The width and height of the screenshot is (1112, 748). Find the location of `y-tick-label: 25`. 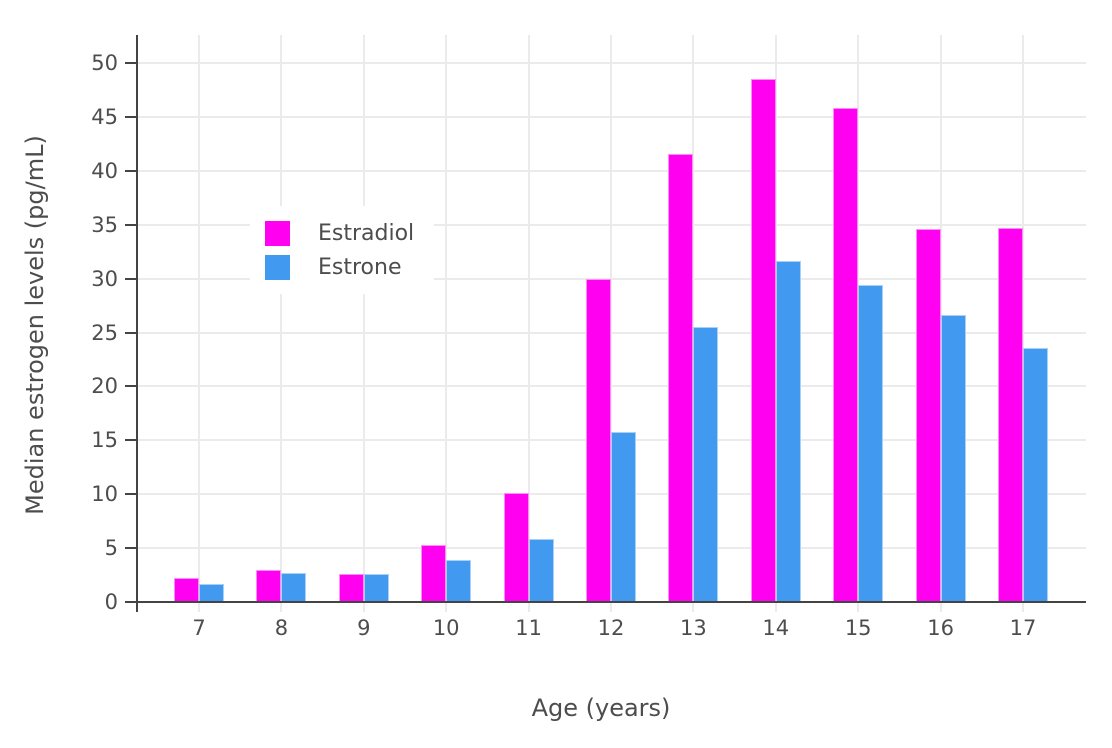

y-tick-label: 25 is located at coordinates (104, 332).